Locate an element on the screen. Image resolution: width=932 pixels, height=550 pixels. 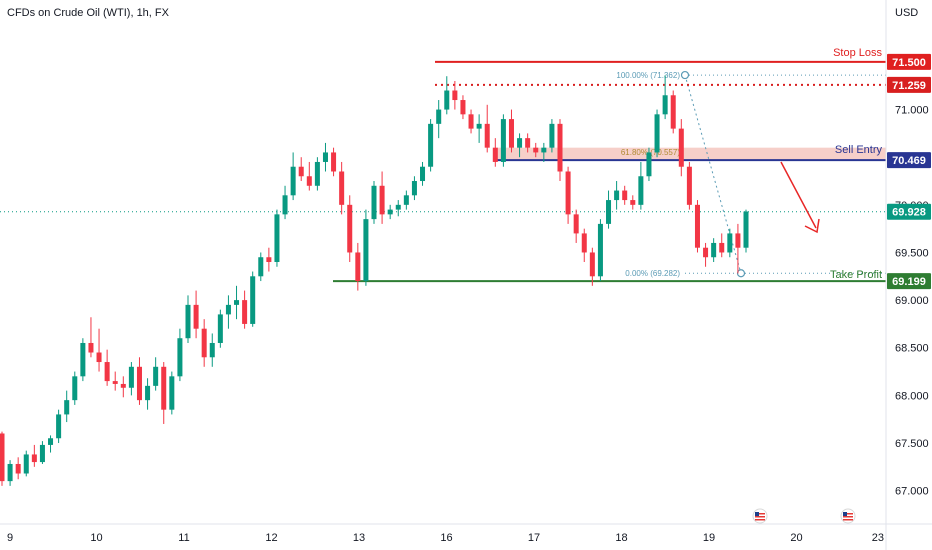
annotations is located at coordinates (804, 342).